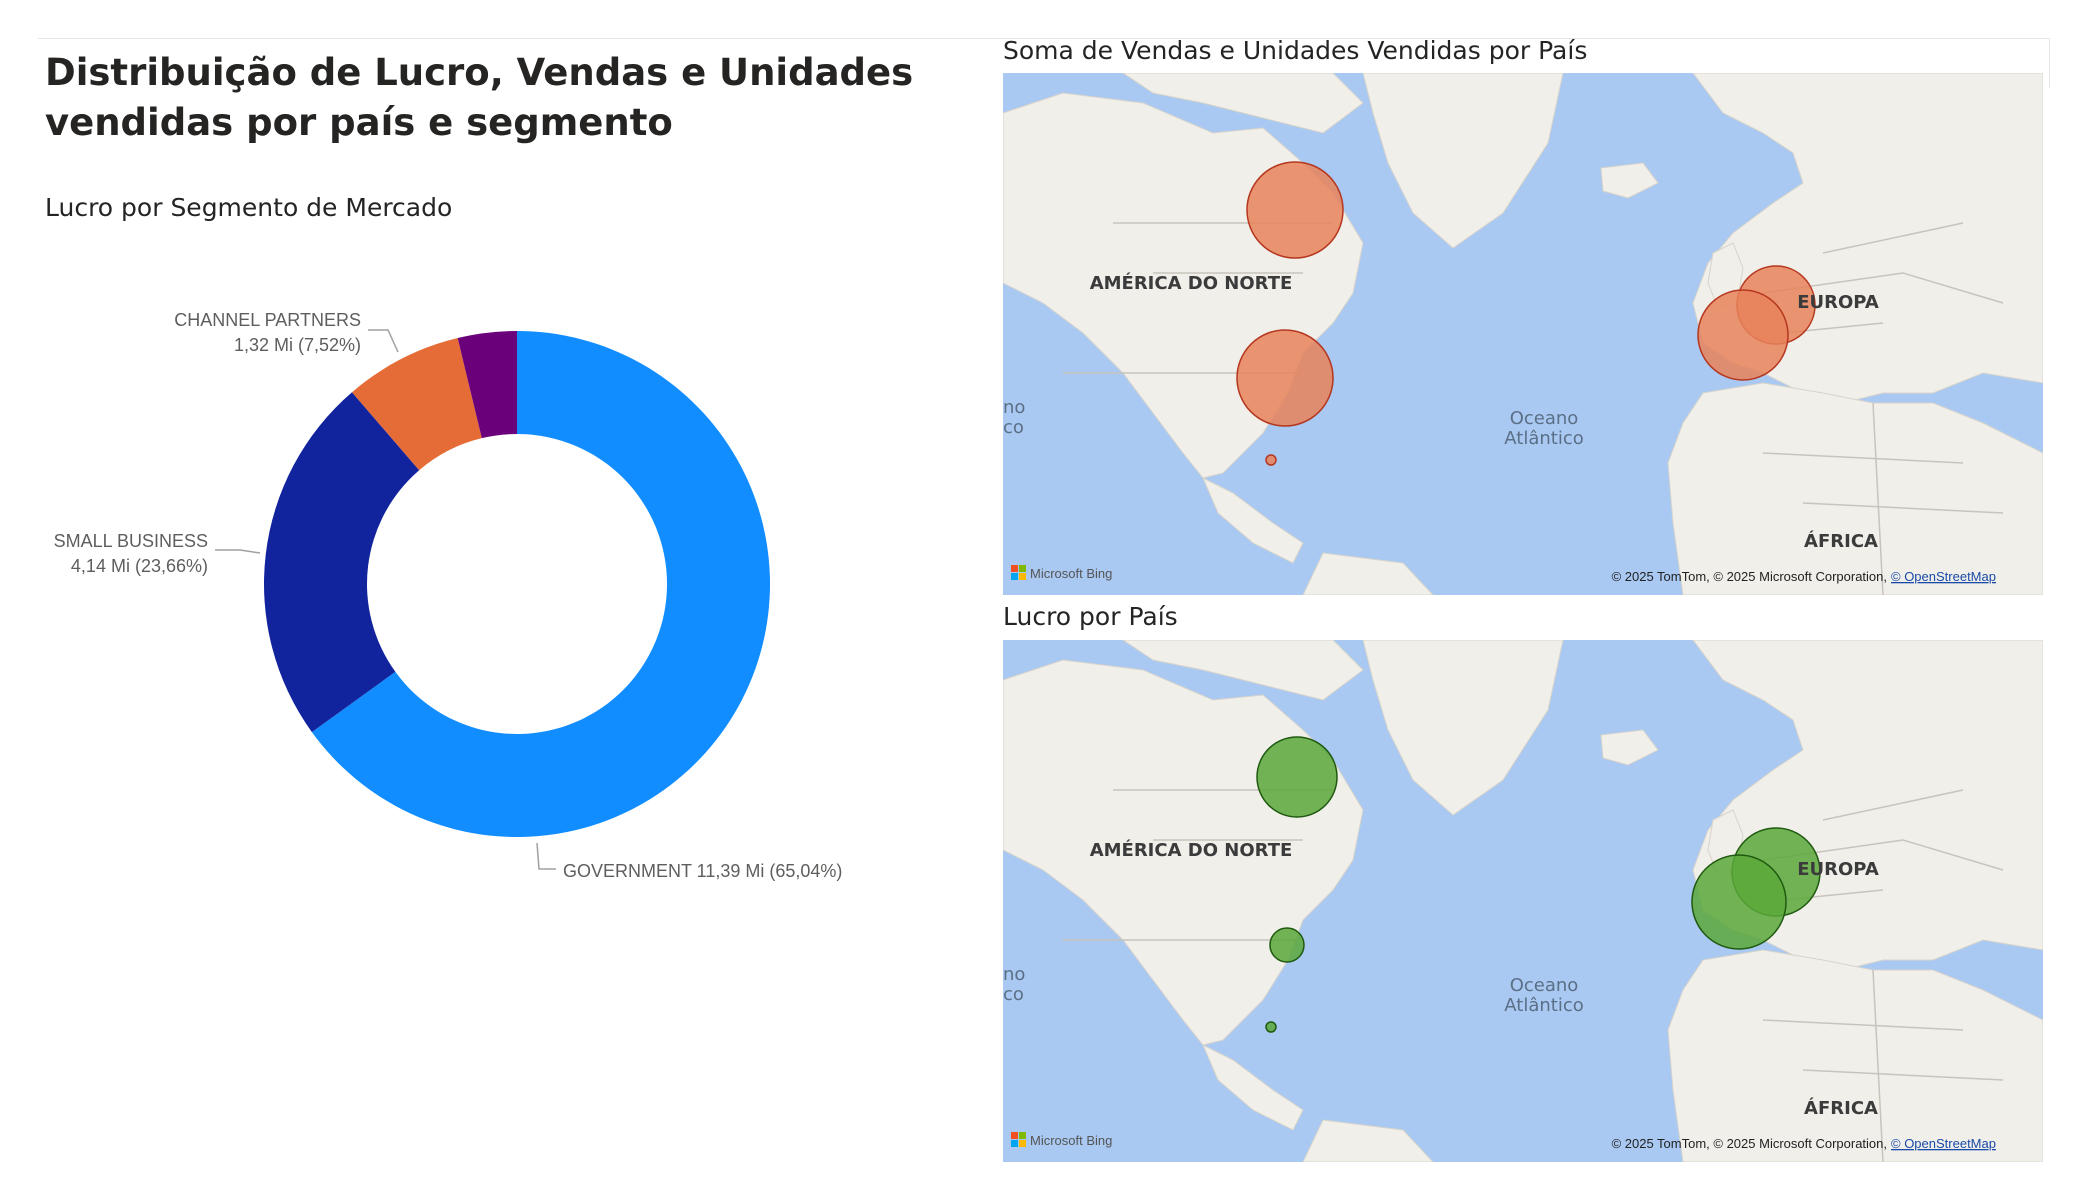 The width and height of the screenshot is (2075, 1200). What do you see at coordinates (249, 207) in the screenshot?
I see `donut-chart-title: Lucro por Segmento de Mercado` at bounding box center [249, 207].